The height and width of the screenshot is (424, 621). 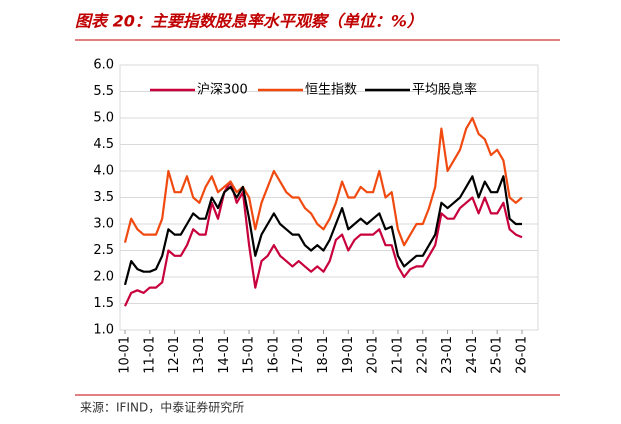 What do you see at coordinates (103, 171) in the screenshot?
I see `y-tick-label: 4.0` at bounding box center [103, 171].